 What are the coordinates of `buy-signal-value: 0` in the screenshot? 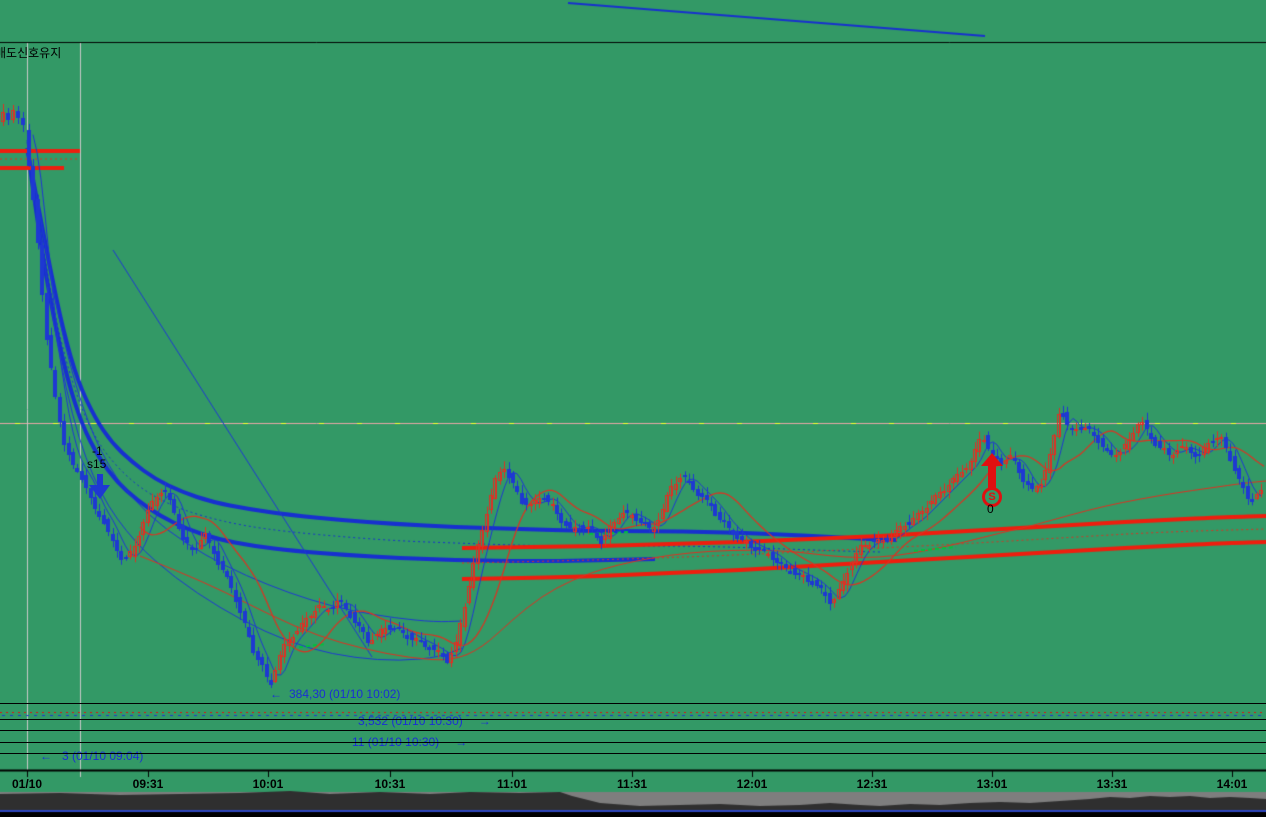 It's located at (990, 509).